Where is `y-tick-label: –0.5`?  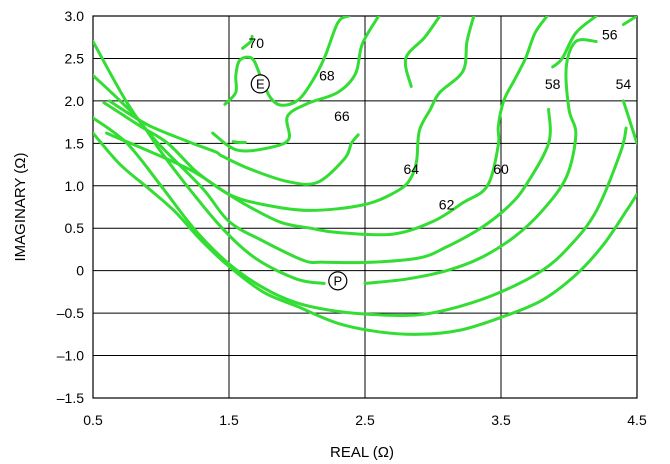 y-tick-label: –0.5 is located at coordinates (70, 313).